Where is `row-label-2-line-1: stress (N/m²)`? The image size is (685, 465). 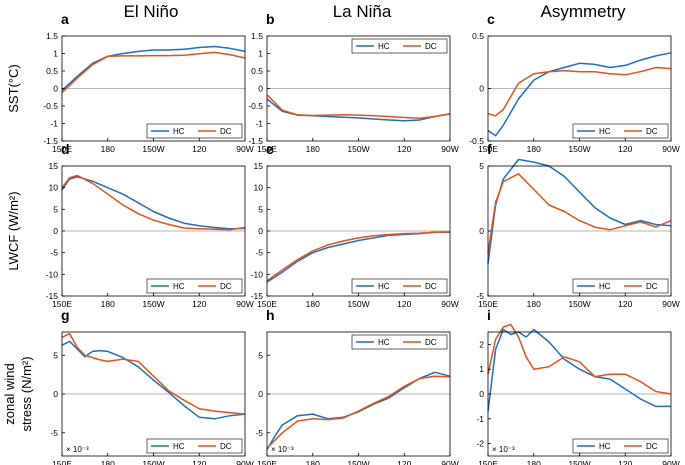 row-label-2-line-1: stress (N/m²) is located at coordinates (26, 393).